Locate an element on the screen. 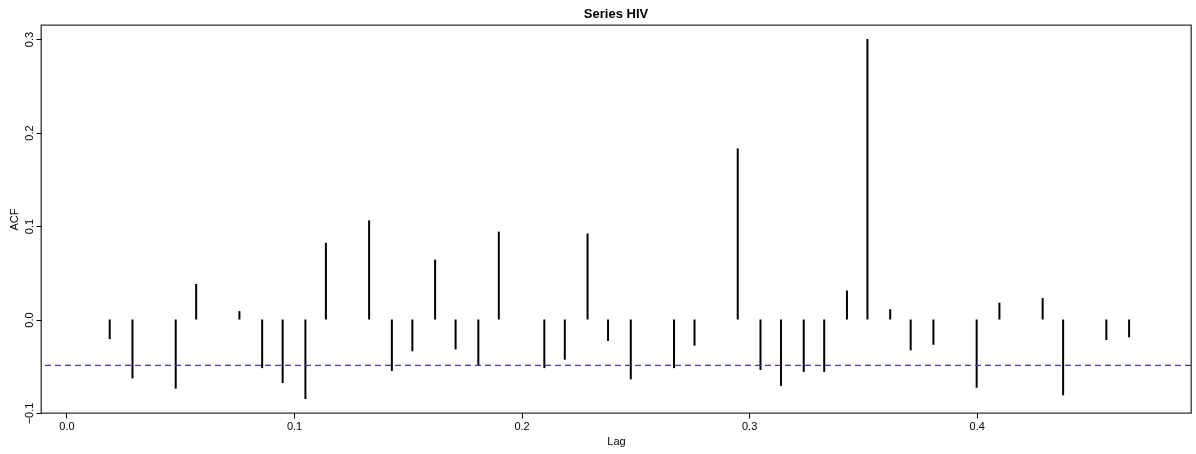 Image resolution: width=1196 pixels, height=454 pixels. y-tick-label: −0.1 is located at coordinates (28, 413).